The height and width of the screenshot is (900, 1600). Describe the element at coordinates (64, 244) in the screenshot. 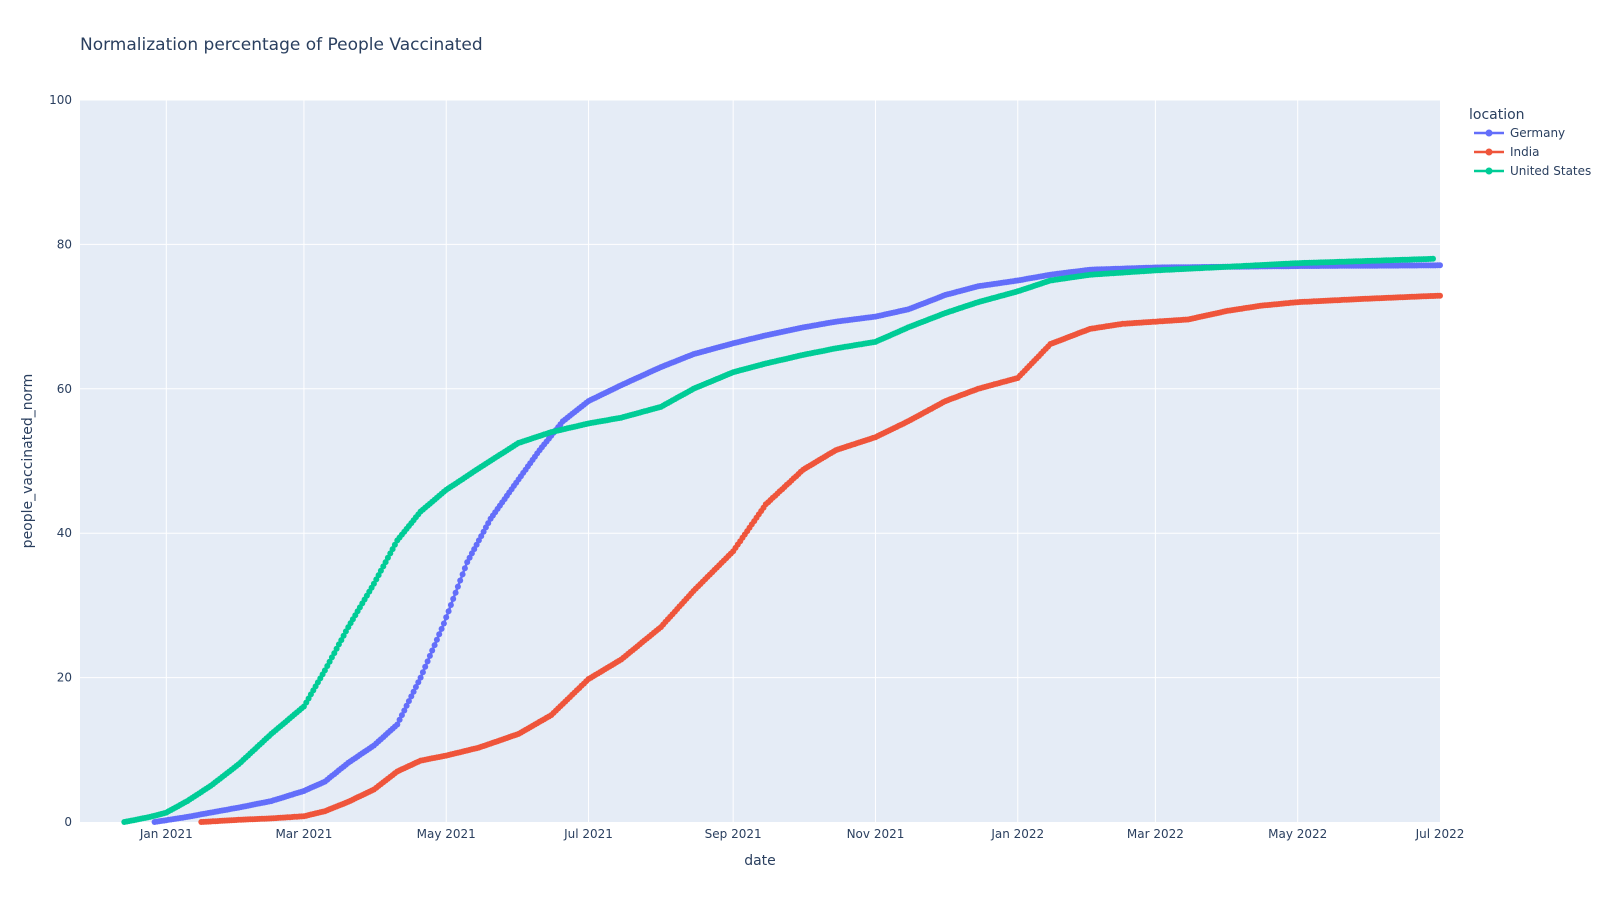

I see `y-tick-label: 80` at that location.